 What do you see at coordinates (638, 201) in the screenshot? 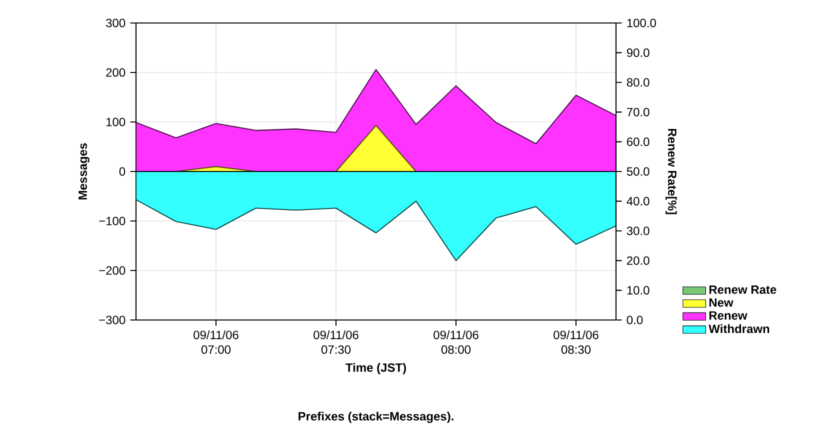
I see `y2-tick-label: 40.0` at bounding box center [638, 201].